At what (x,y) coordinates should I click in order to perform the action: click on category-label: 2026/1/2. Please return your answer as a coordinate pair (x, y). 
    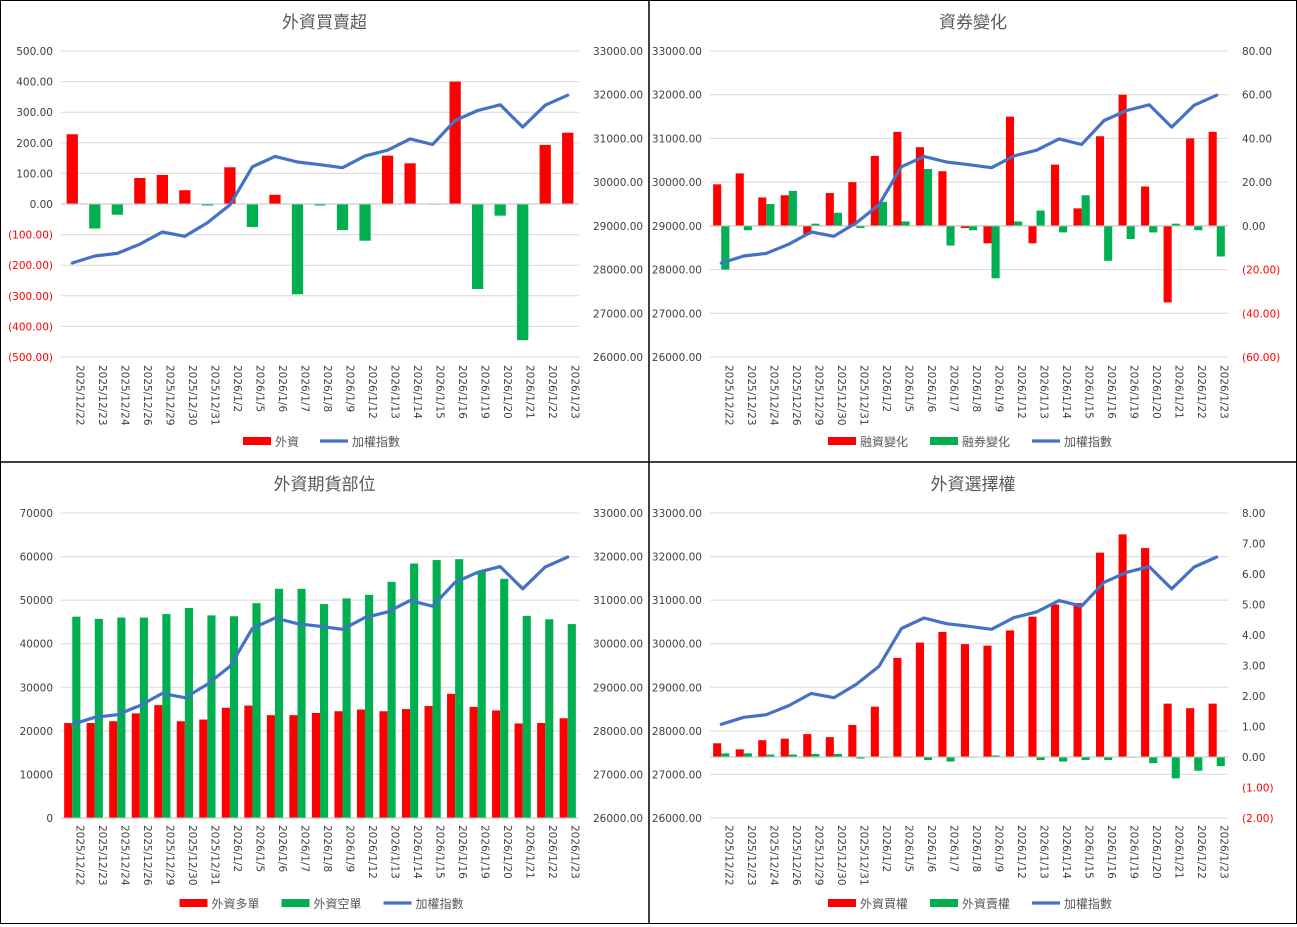
    Looking at the image, I should click on (886, 848).